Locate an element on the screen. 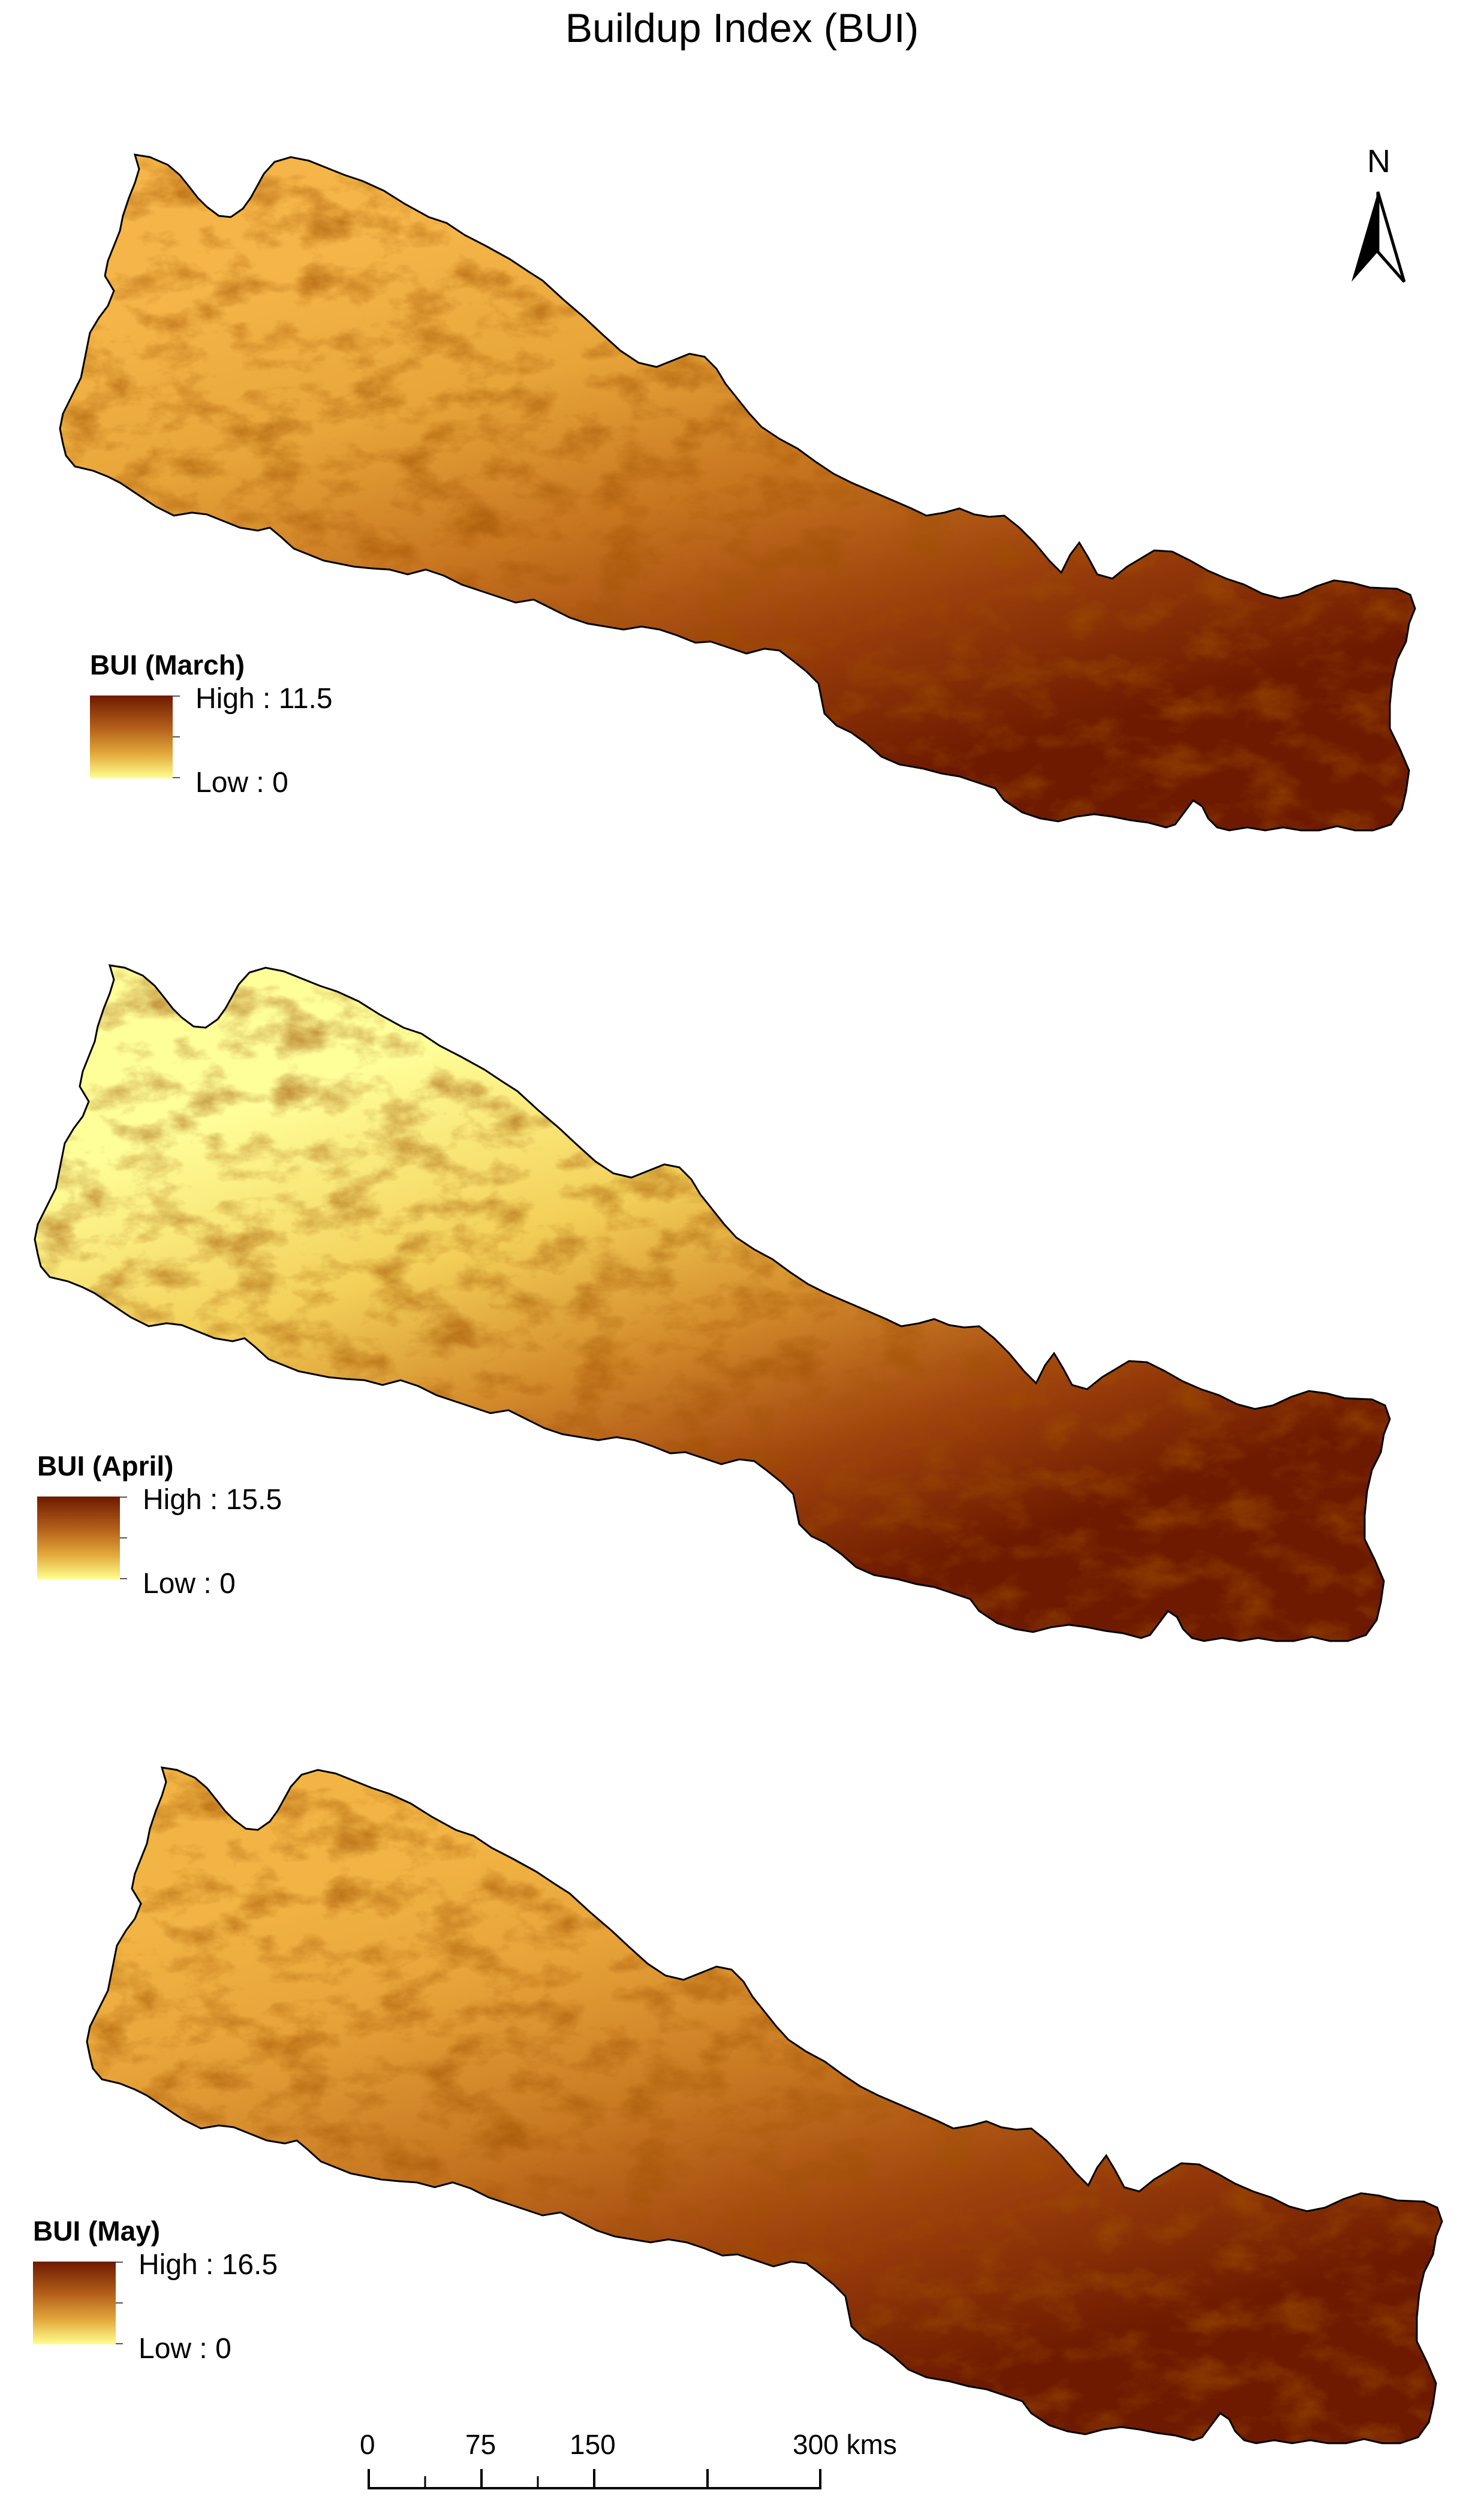 The width and height of the screenshot is (1484, 2496). legend-march: BUI (March) High : 11.5 Low : 0 is located at coordinates (211, 724).